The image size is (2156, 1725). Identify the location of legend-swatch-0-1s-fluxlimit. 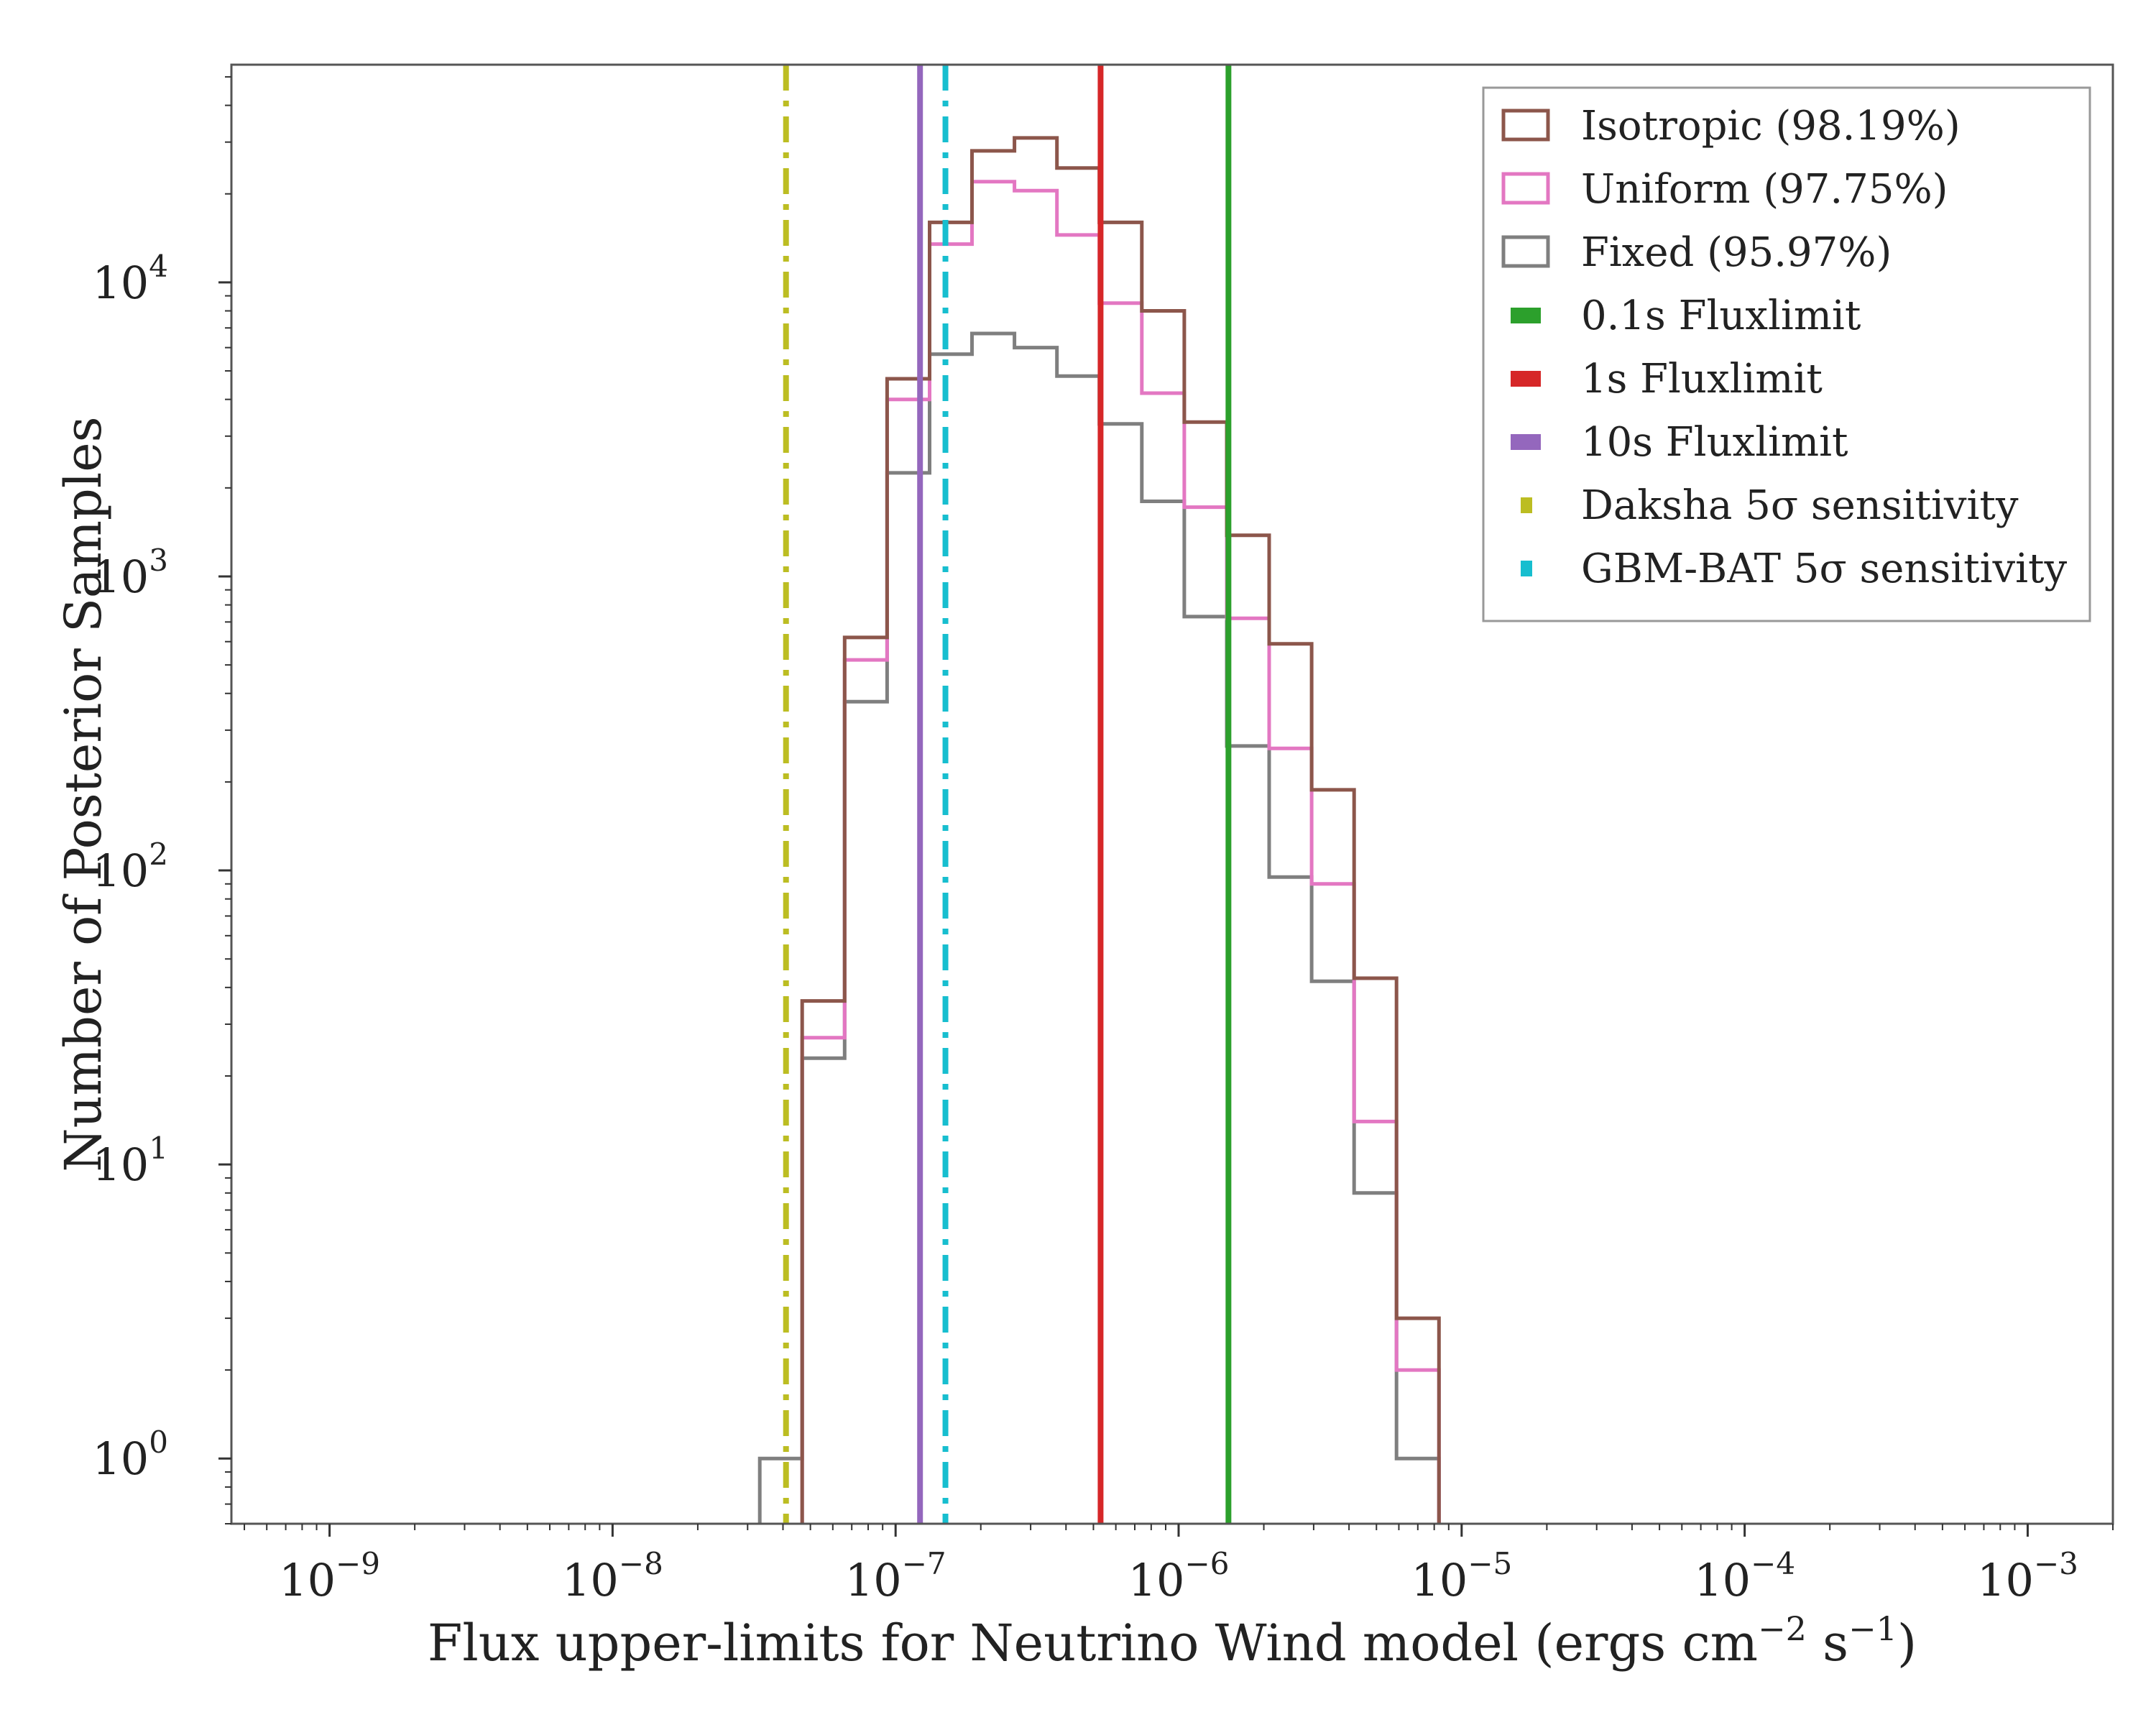
(1526, 315).